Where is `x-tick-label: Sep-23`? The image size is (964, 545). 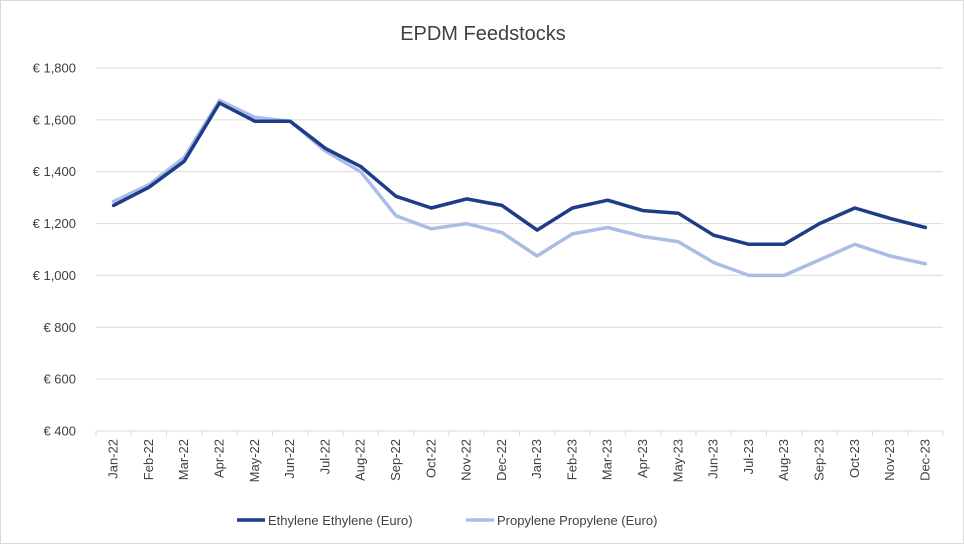 x-tick-label: Sep-23 is located at coordinates (818, 460).